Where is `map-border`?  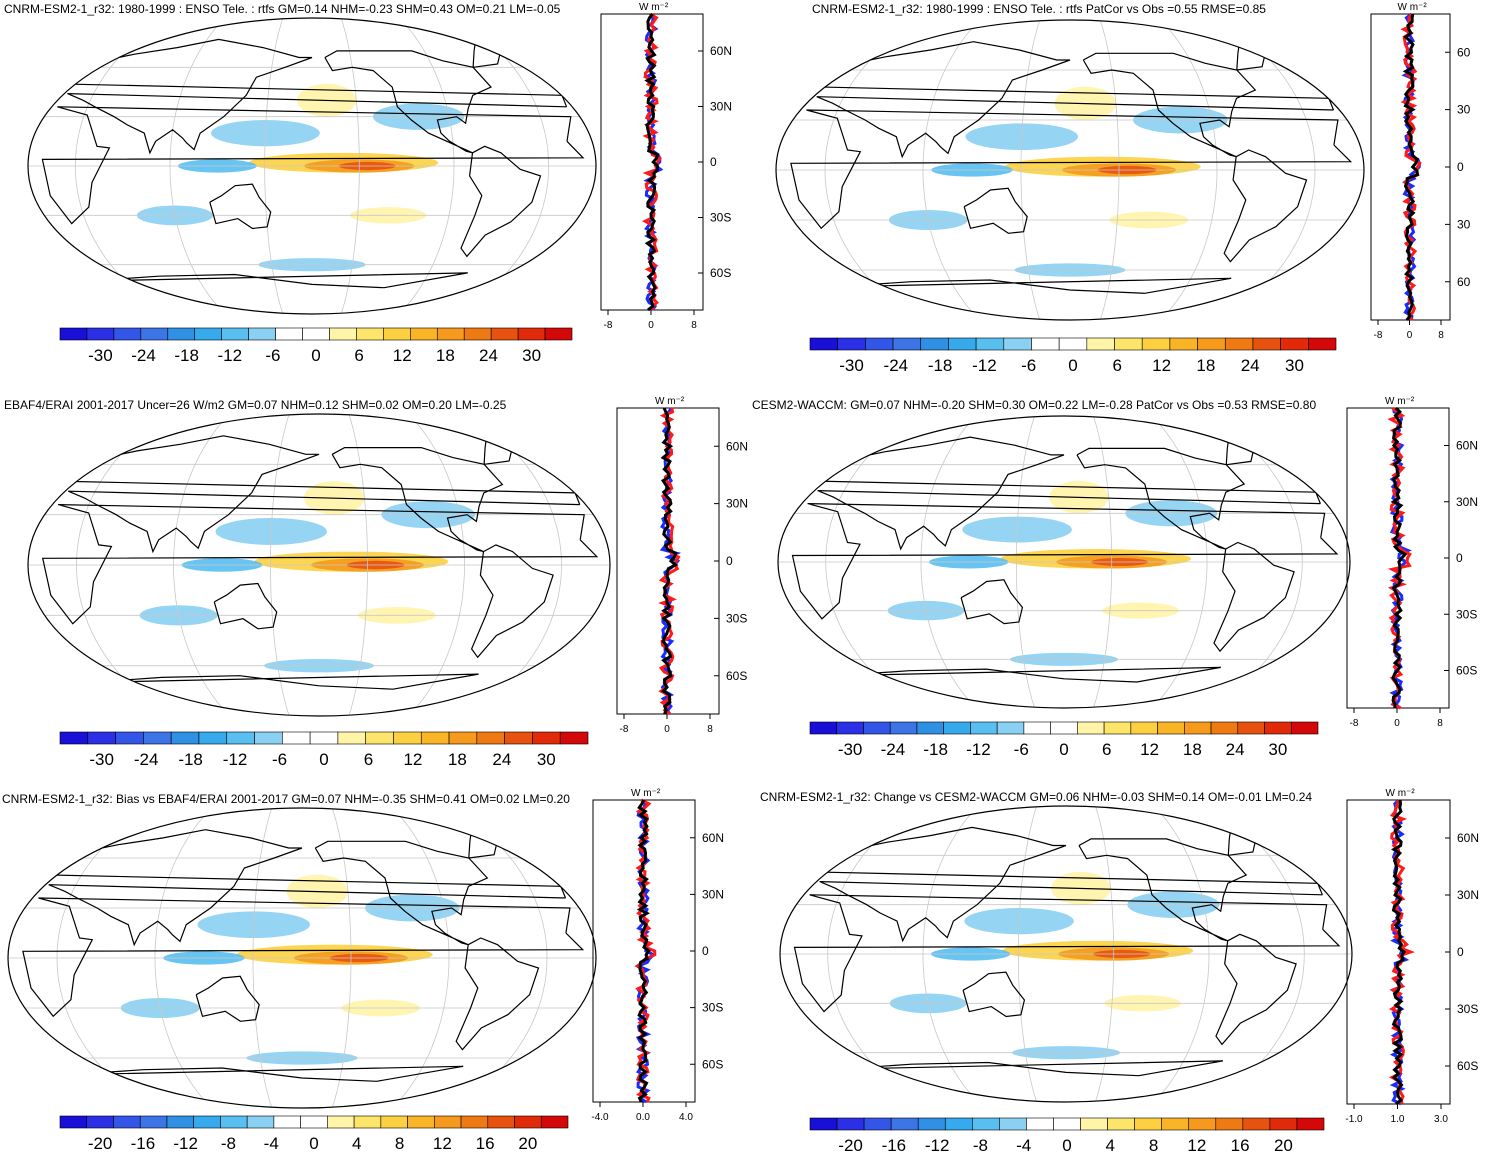
map-border is located at coordinates (312, 166).